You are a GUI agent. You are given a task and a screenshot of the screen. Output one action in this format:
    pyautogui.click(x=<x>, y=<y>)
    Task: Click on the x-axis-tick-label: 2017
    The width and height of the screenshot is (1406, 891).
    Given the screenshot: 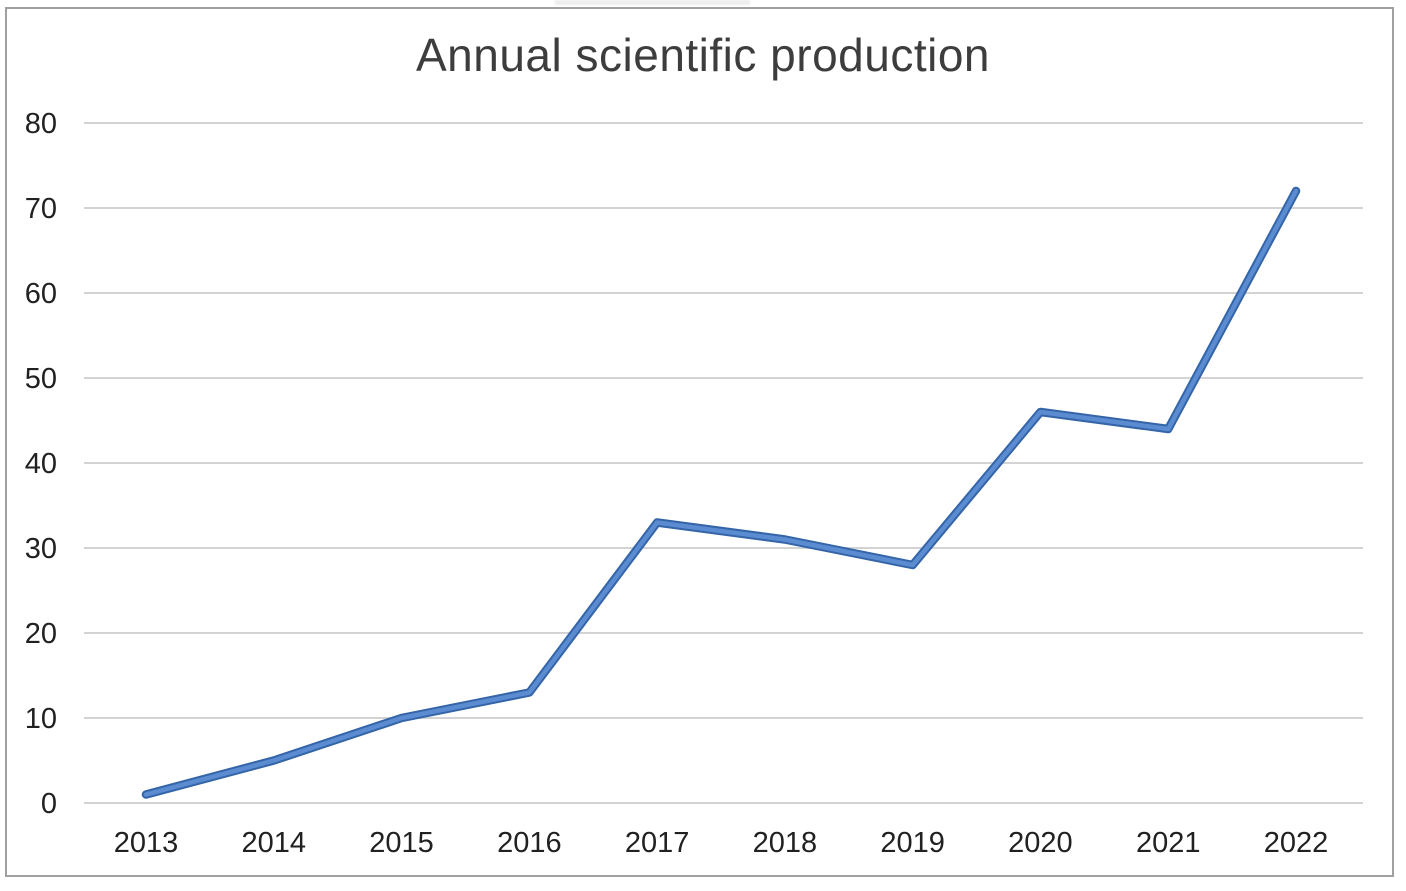 What is the action you would take?
    pyautogui.click(x=657, y=843)
    